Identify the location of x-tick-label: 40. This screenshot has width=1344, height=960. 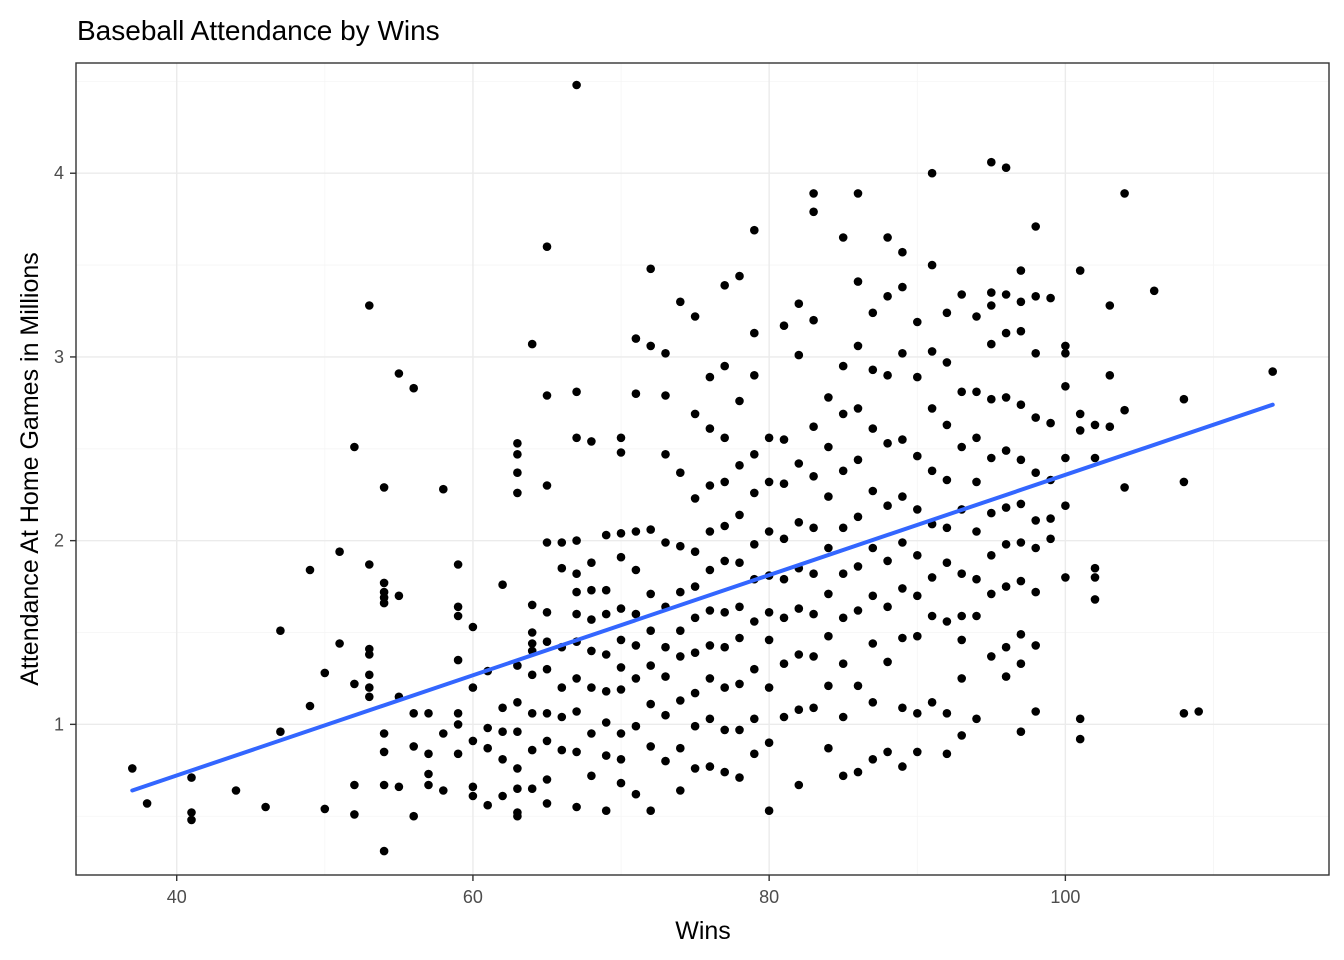
(177, 897).